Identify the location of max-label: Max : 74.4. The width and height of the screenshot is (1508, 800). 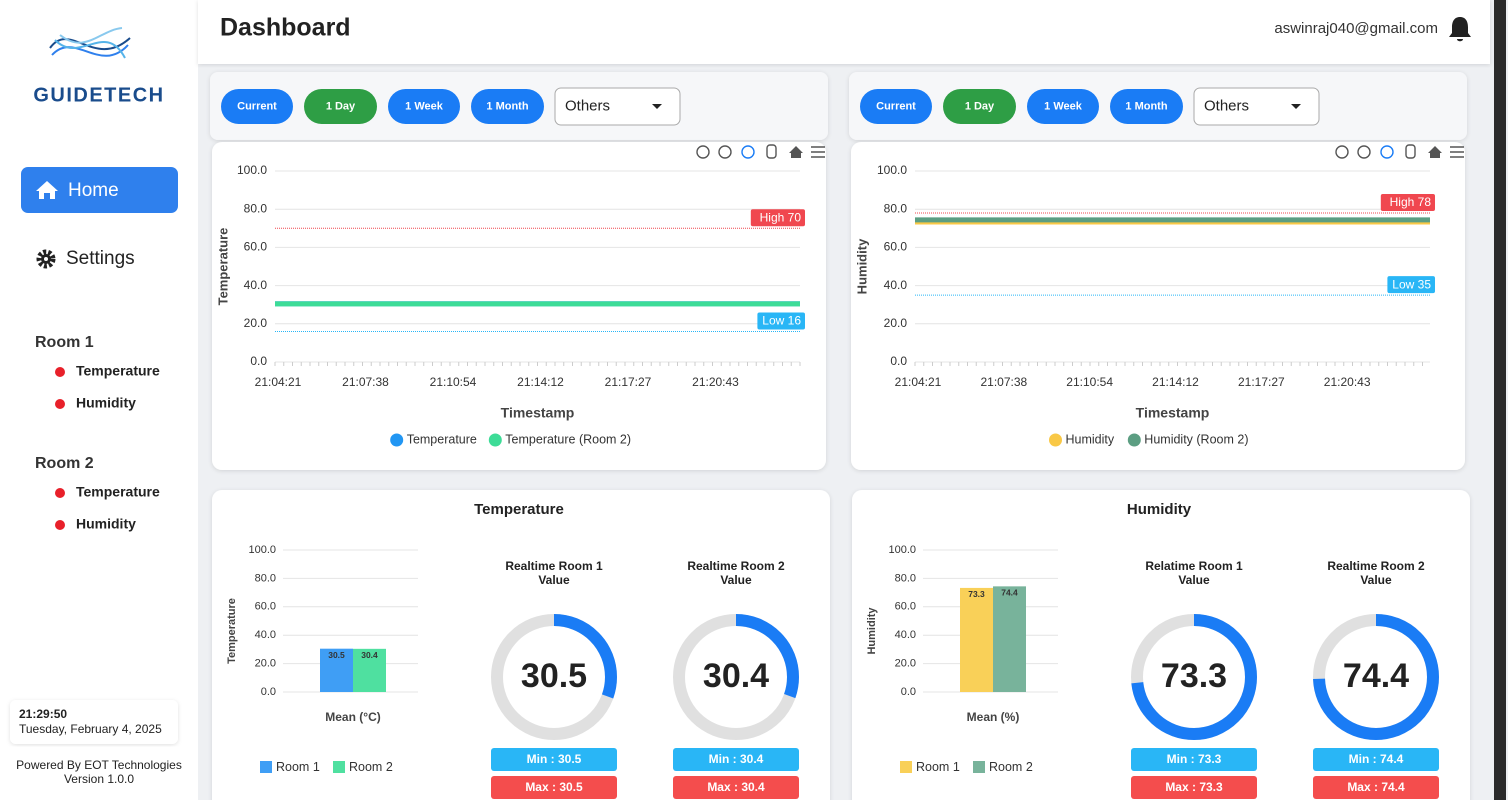
(1376, 787).